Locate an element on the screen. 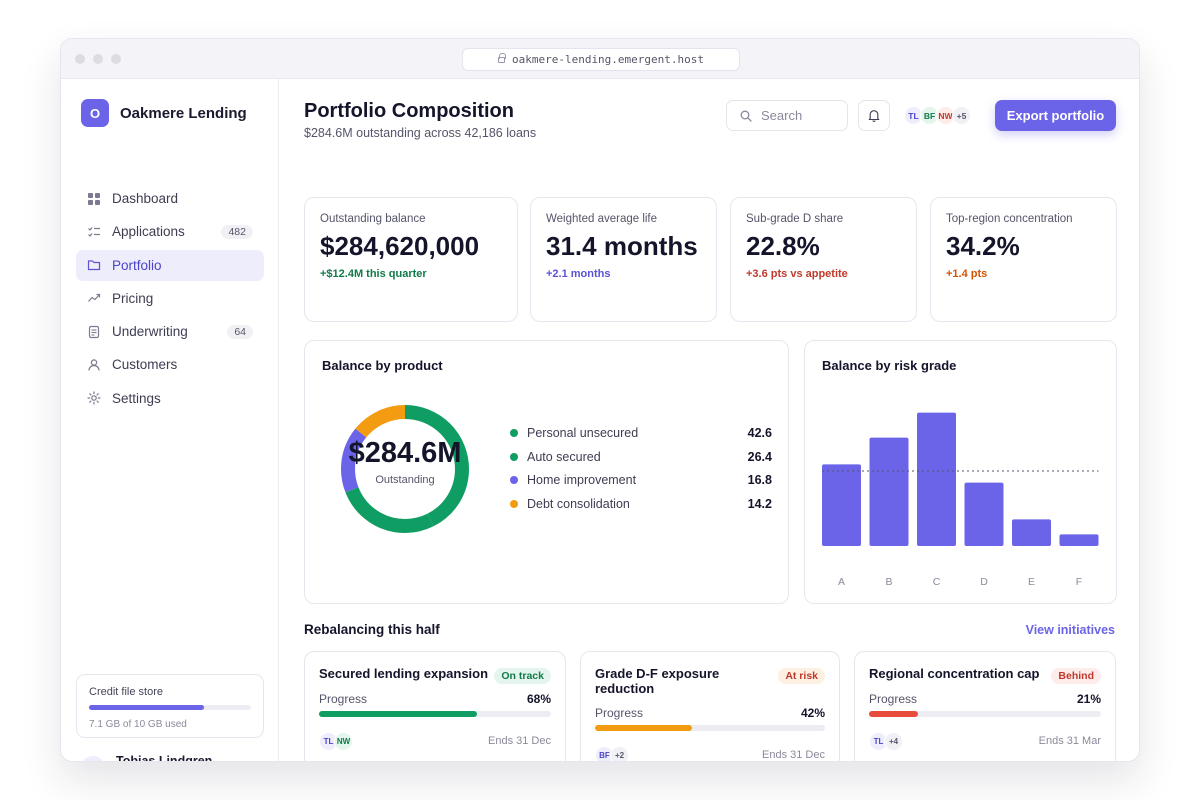 The width and height of the screenshot is (1200, 800). trend-icon is located at coordinates (94, 298).